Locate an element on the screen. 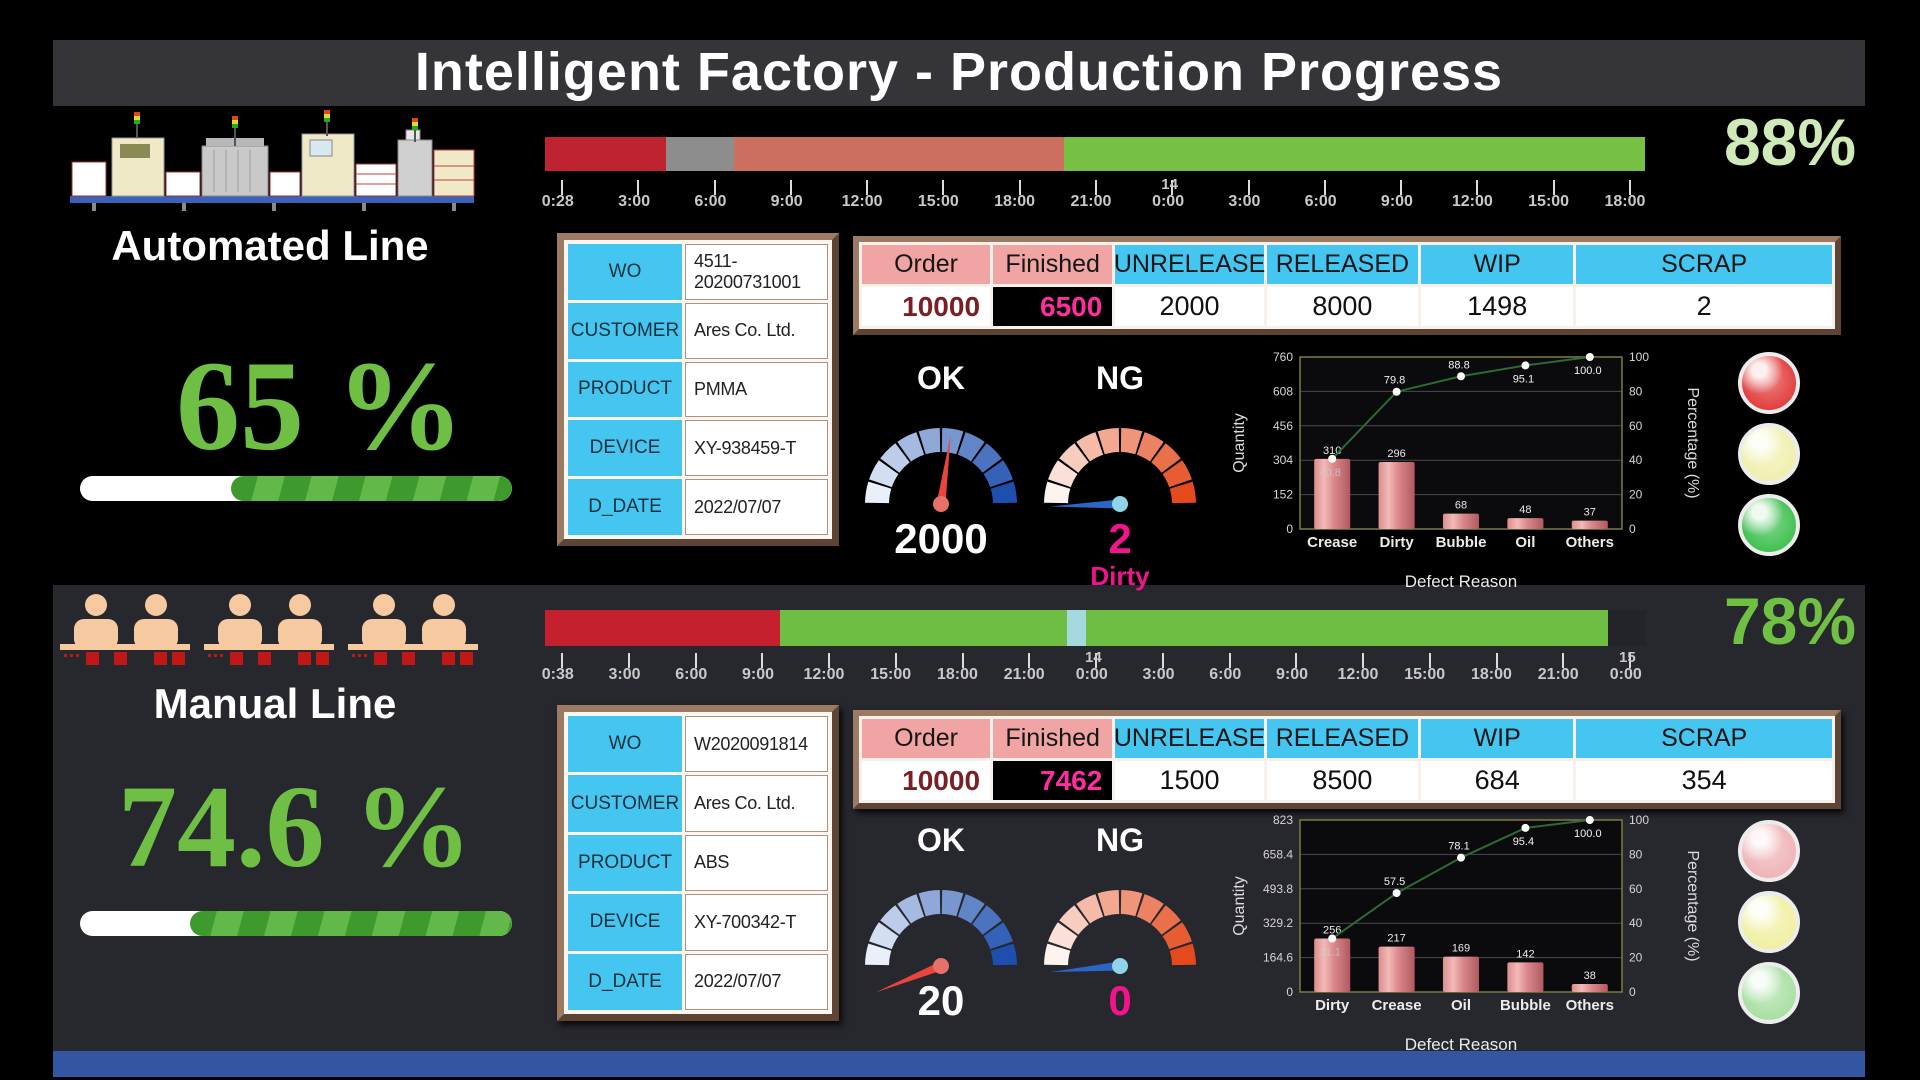 The image size is (1920, 1080). cumulative-value-label: 95.1 is located at coordinates (1523, 379).